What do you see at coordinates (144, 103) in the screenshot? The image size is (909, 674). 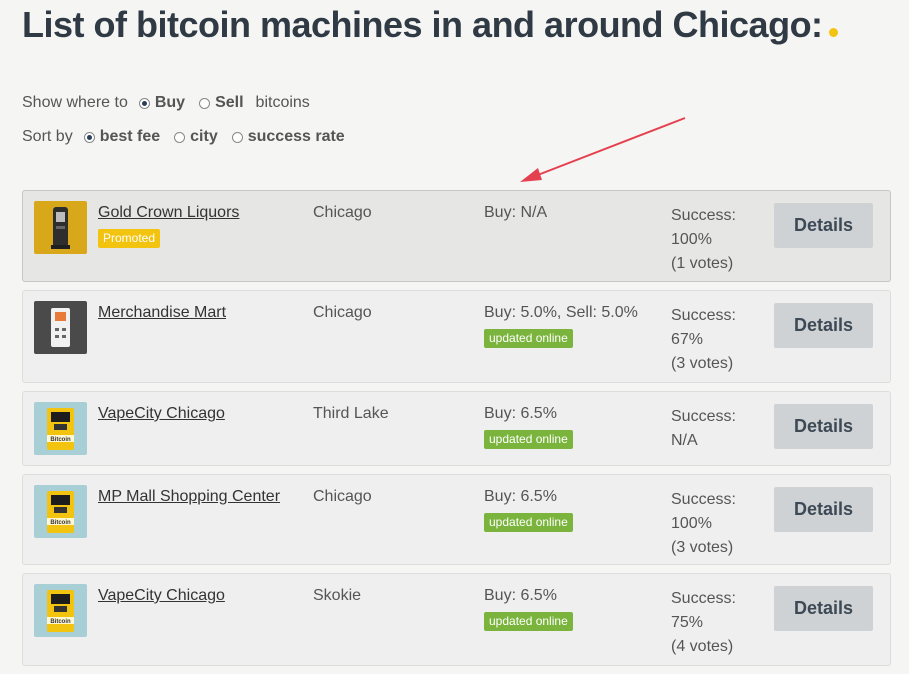 I see `radio-buy-circle` at bounding box center [144, 103].